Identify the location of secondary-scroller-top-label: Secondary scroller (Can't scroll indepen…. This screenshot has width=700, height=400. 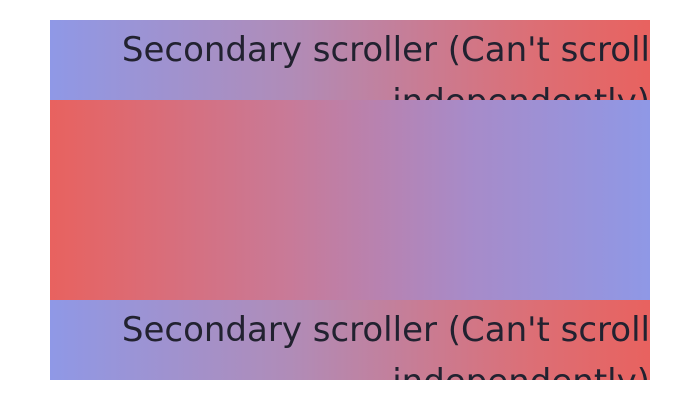
(385, 65).